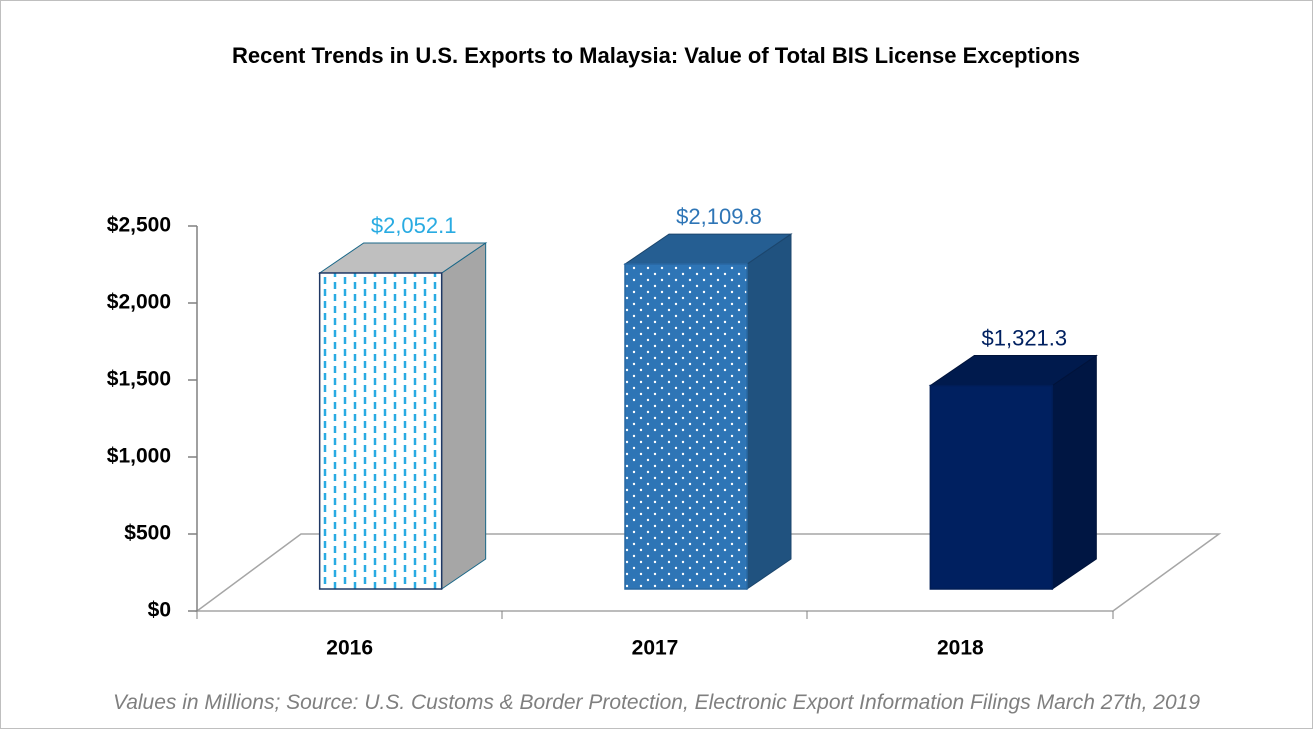  What do you see at coordinates (159, 610) in the screenshot?
I see `y-tick-label: $0` at bounding box center [159, 610].